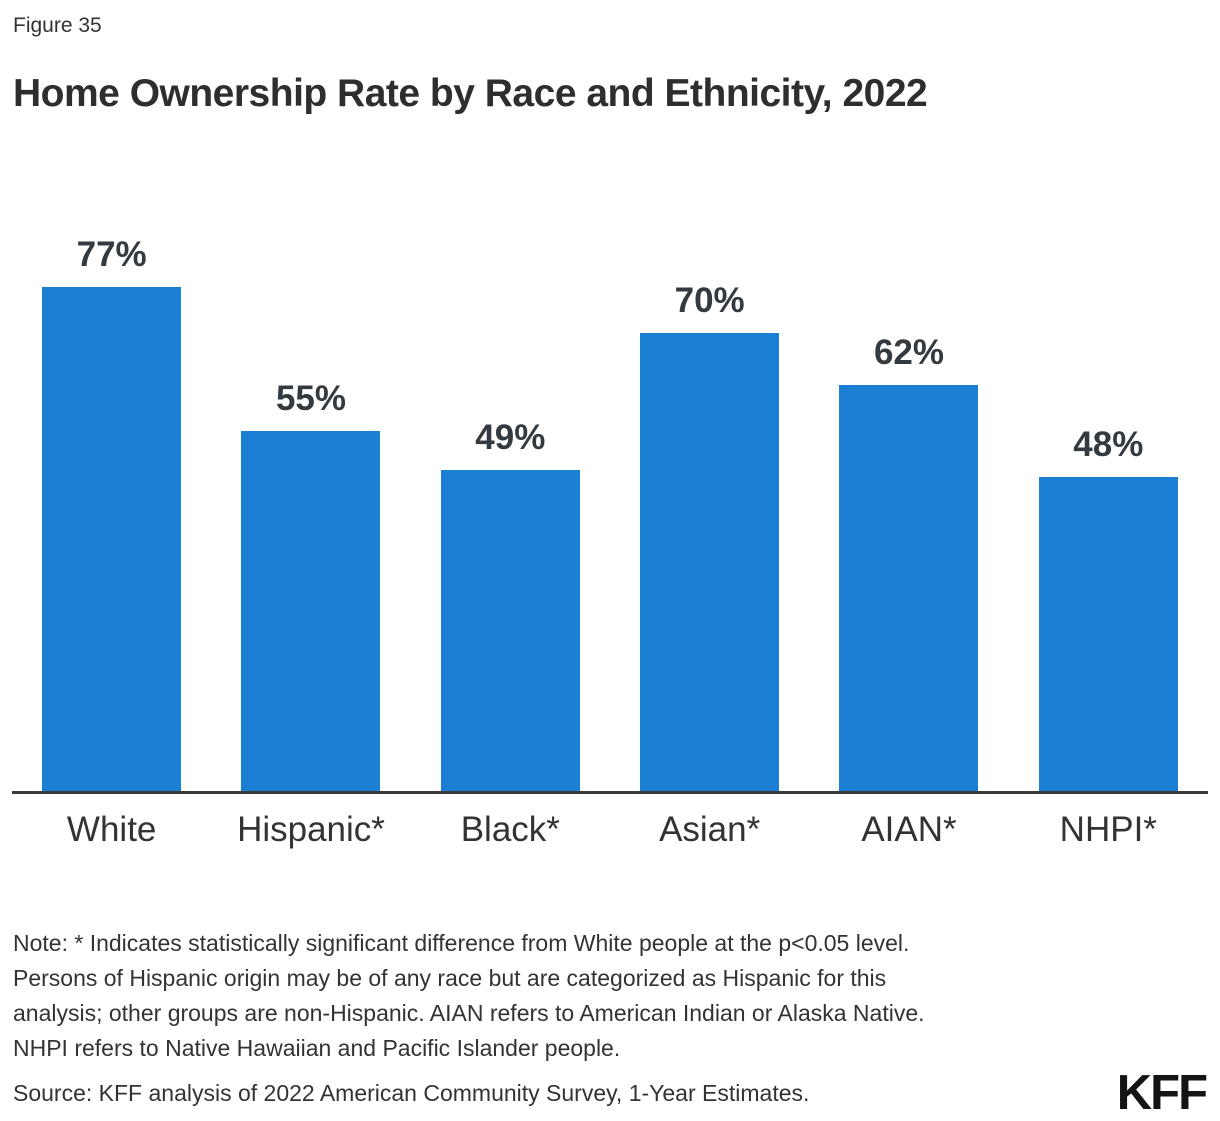  Describe the element at coordinates (1108, 829) in the screenshot. I see `x-axis-label: NHPI*` at that location.